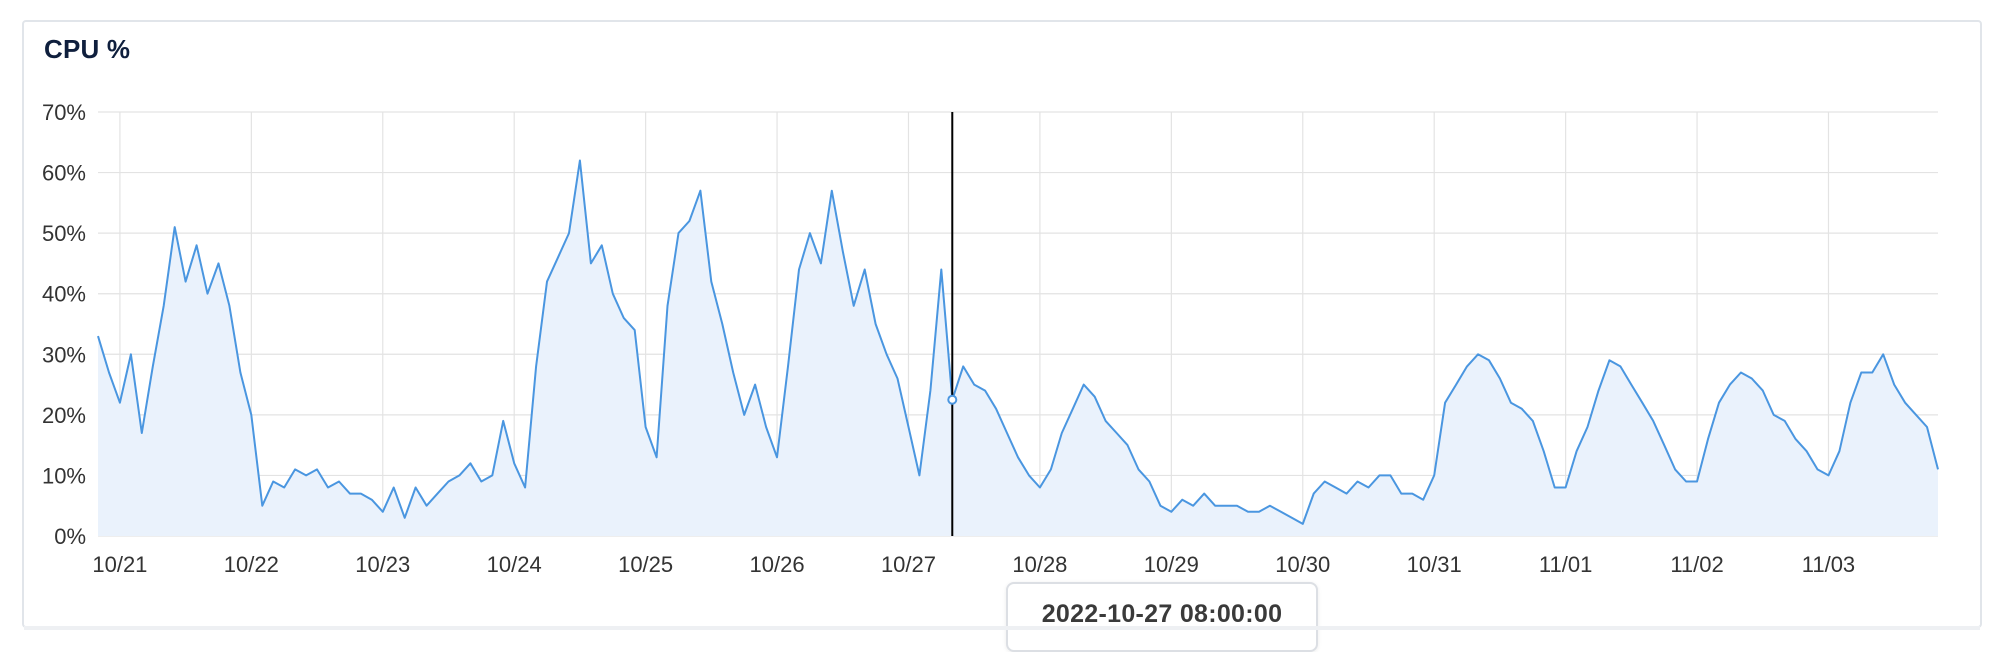  I want to click on y-tick-label: 10%, so click(64, 475).